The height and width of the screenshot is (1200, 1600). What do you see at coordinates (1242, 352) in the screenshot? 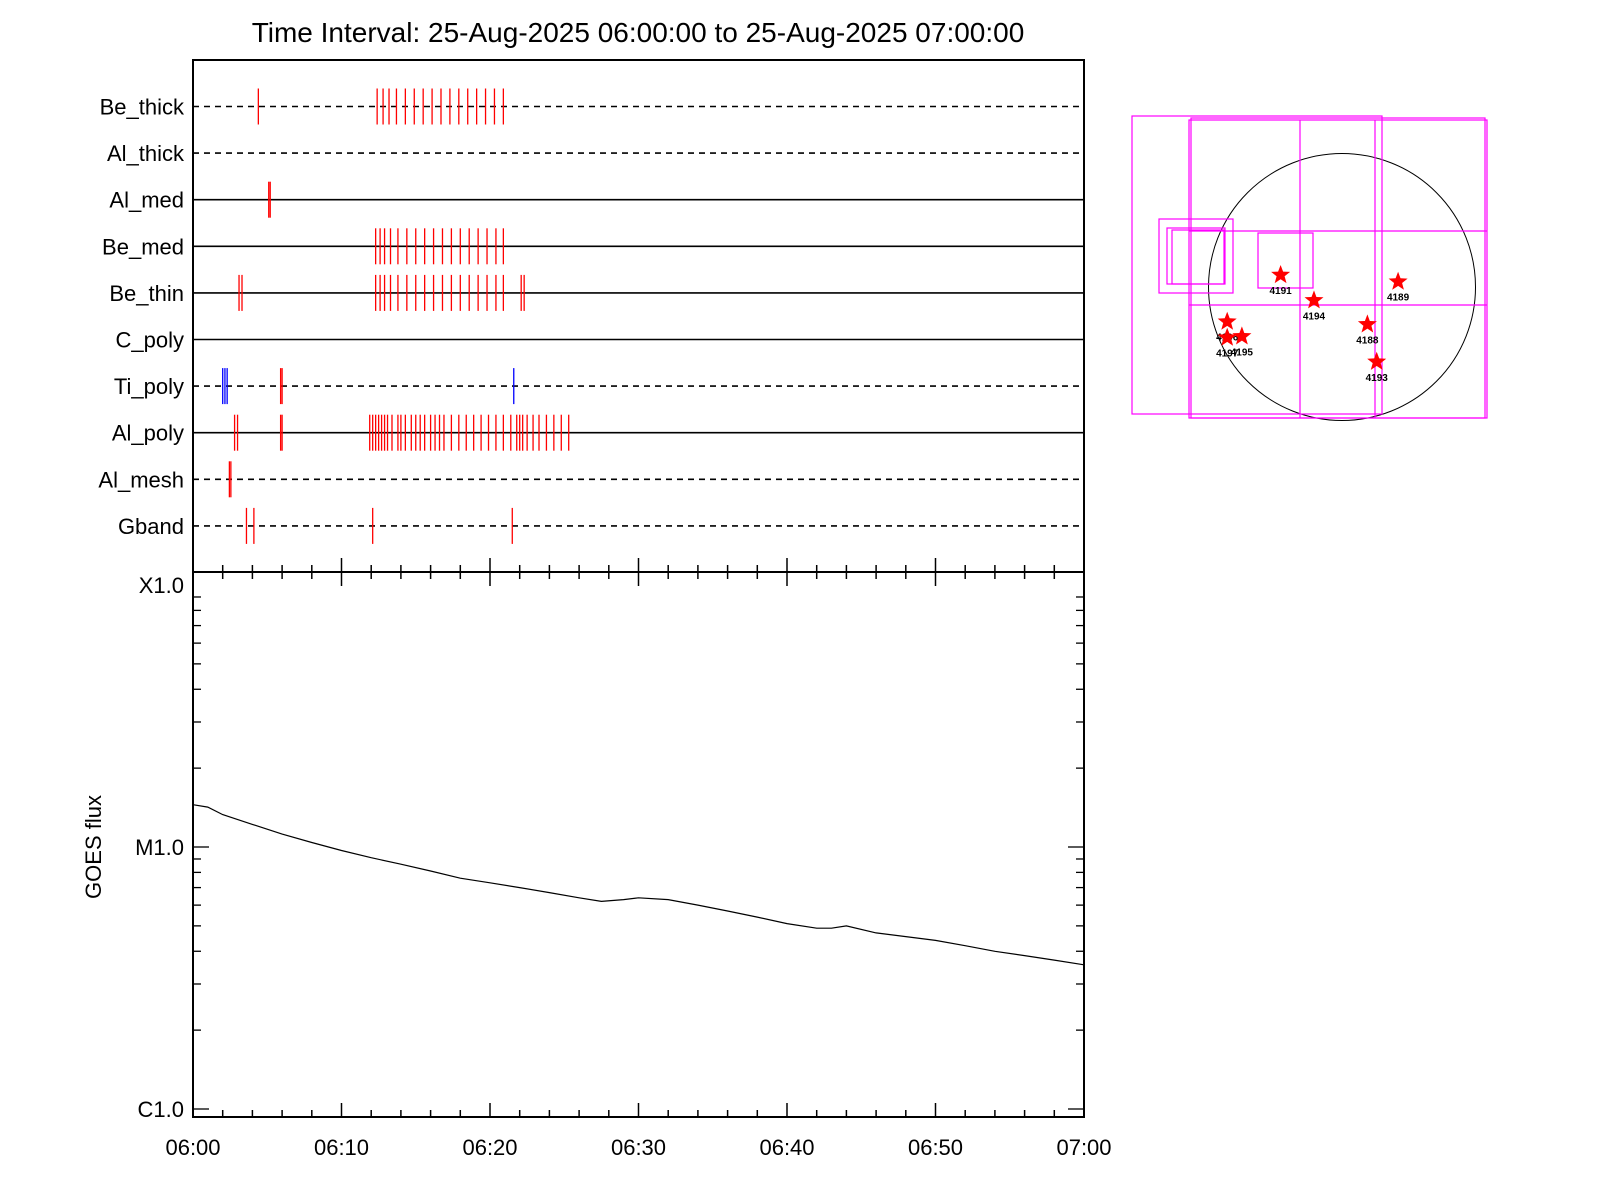
I see `ar-label-4195: 4195` at bounding box center [1242, 352].